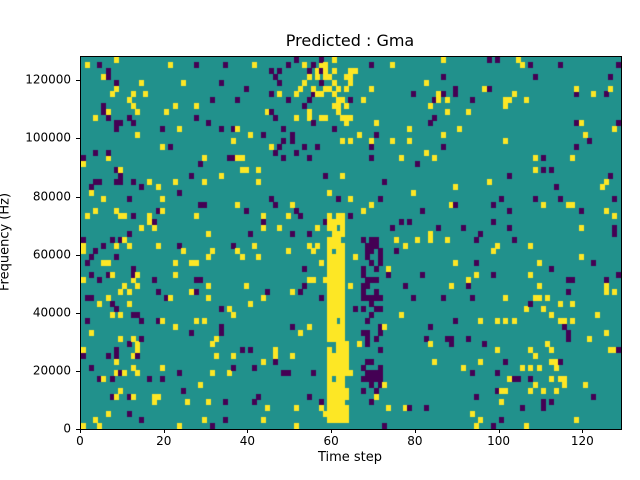  What do you see at coordinates (164, 441) in the screenshot?
I see `x-tick-label: 20` at bounding box center [164, 441].